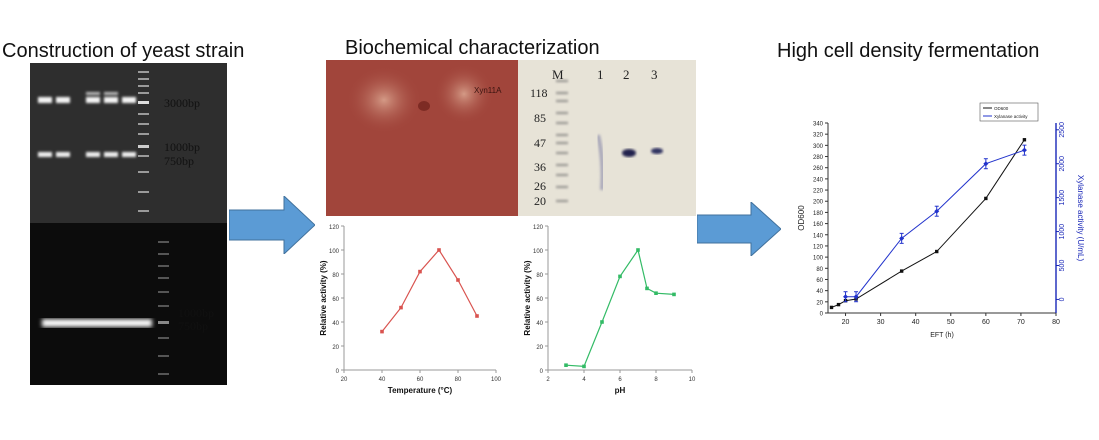 The image size is (1099, 440). I want to click on x-tick-label: 2, so click(548, 380).